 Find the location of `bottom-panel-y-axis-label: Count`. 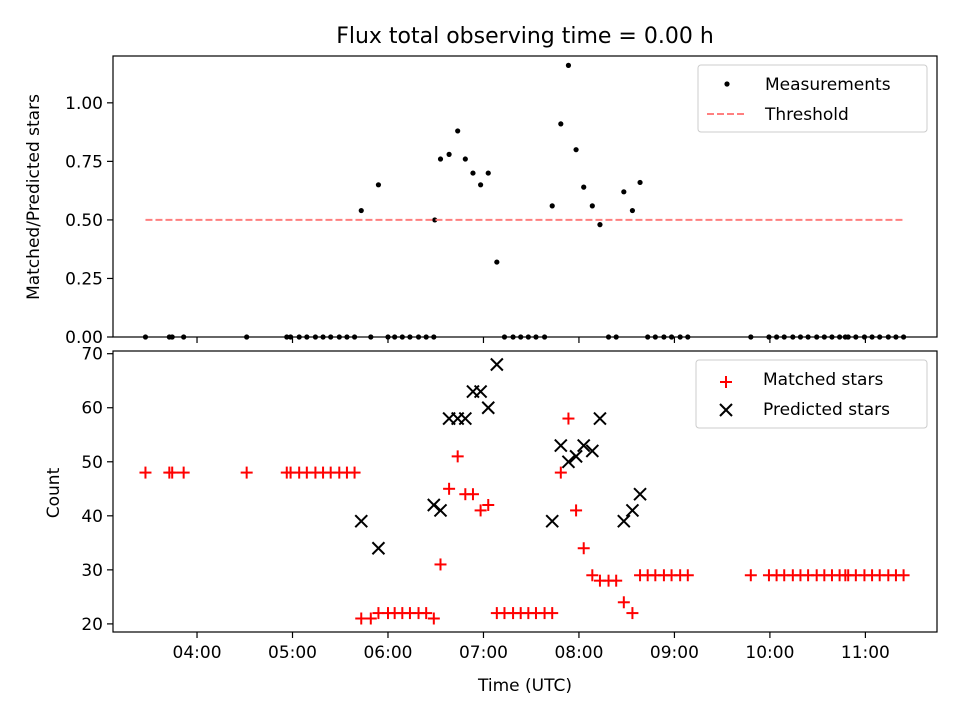

bottom-panel-y-axis-label: Count is located at coordinates (54, 492).